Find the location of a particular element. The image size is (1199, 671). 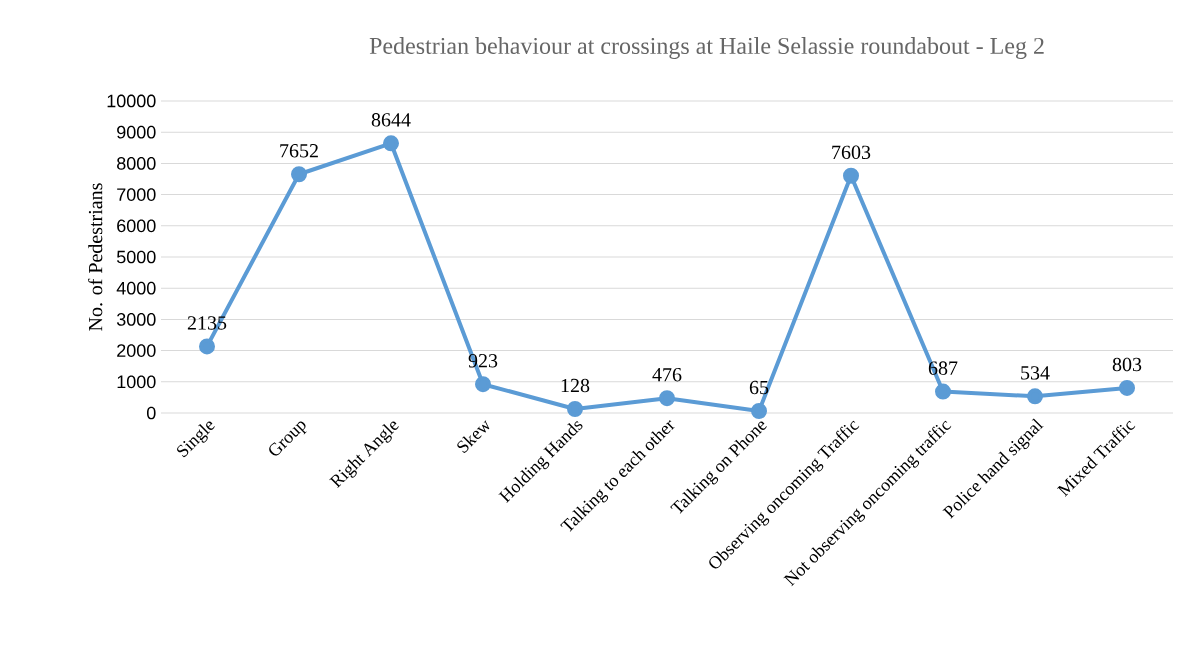

data-label: 7652 is located at coordinates (299, 151).